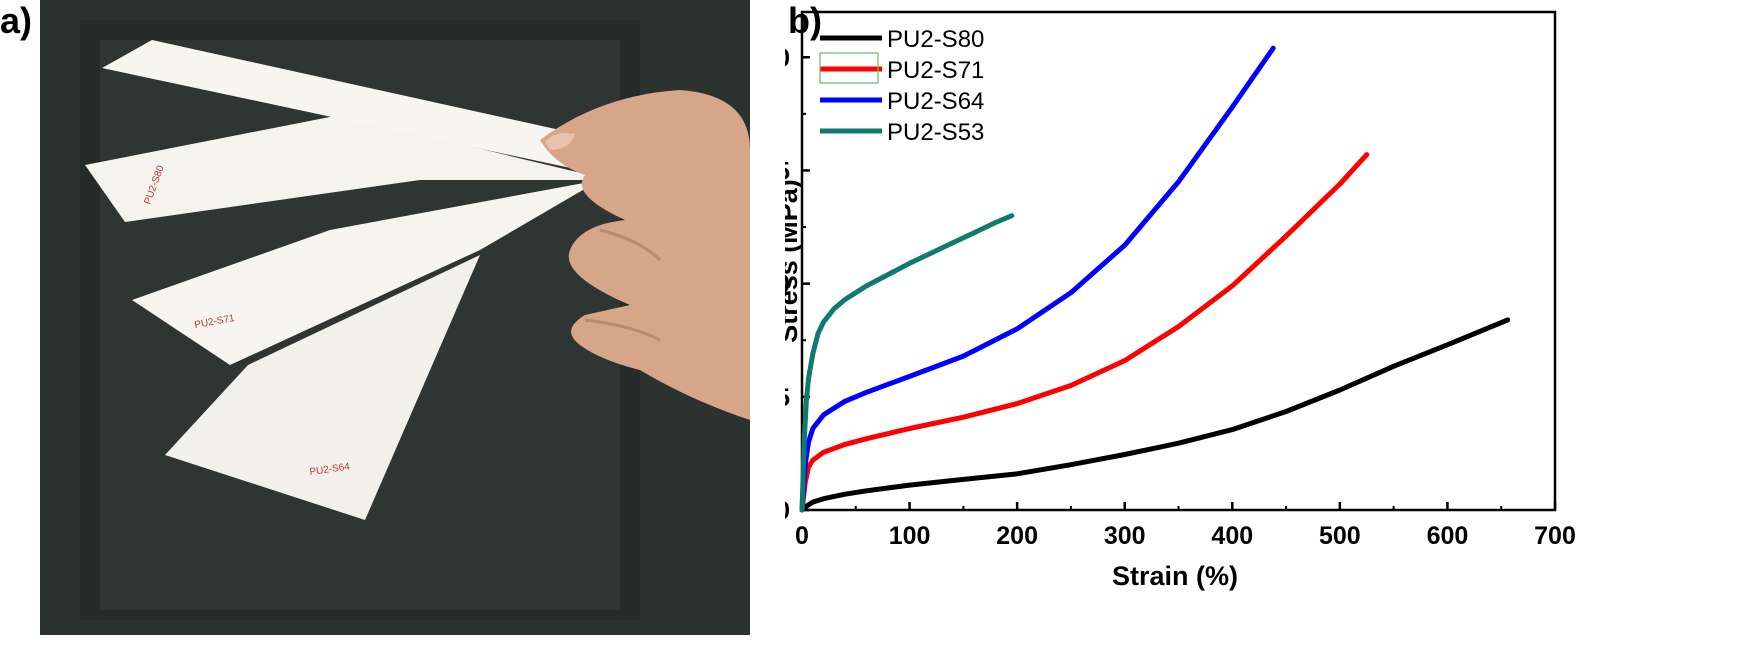 Image resolution: width=1749 pixels, height=659 pixels. What do you see at coordinates (787, 285) in the screenshot?
I see `y-tick-label: 10` at bounding box center [787, 285].